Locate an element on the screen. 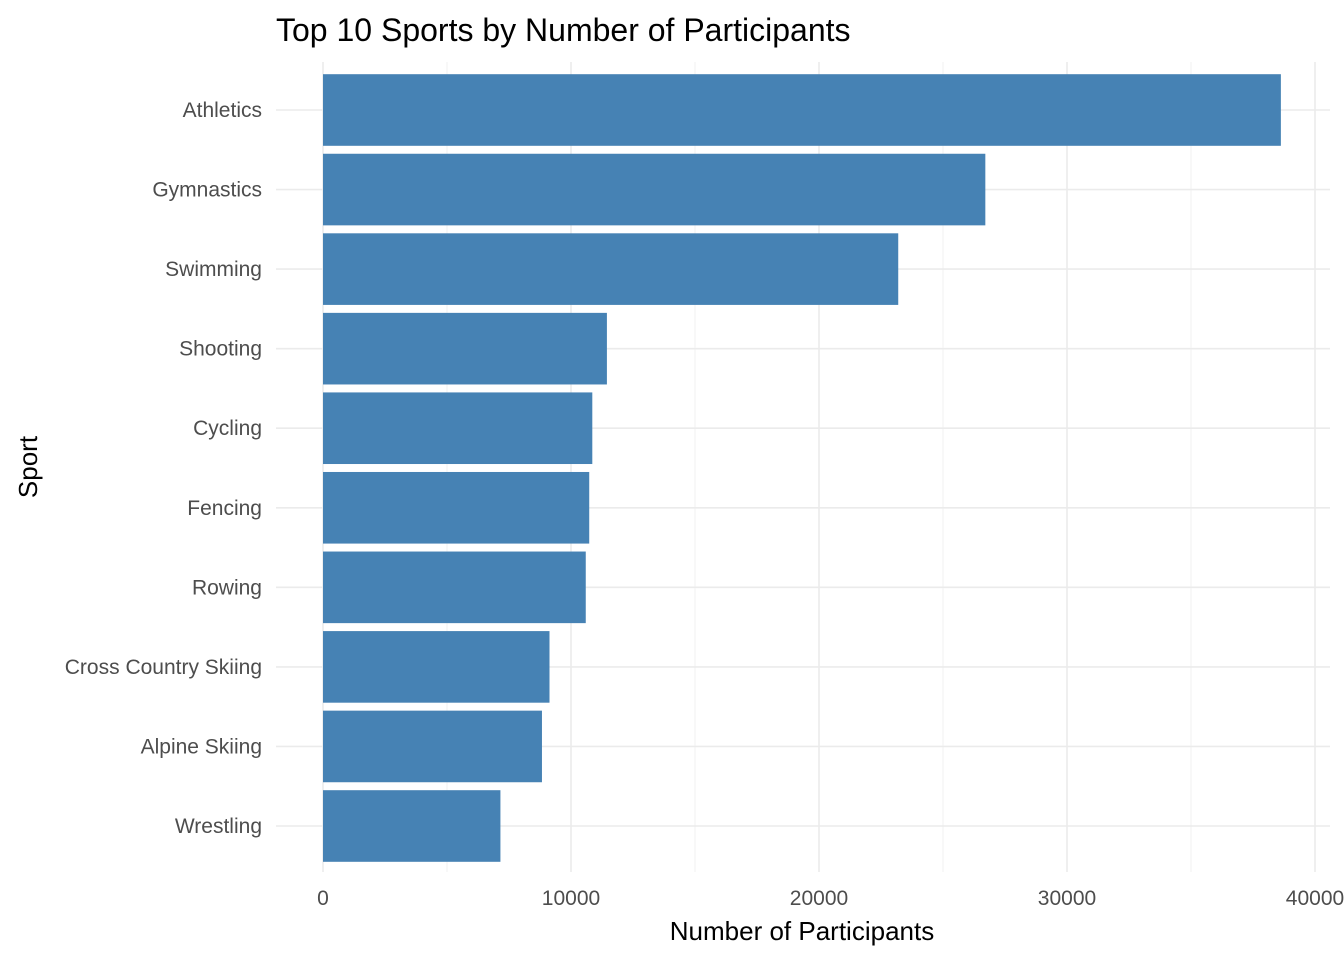 The image size is (1344, 960). x-tick-label: 10000 is located at coordinates (571, 898).